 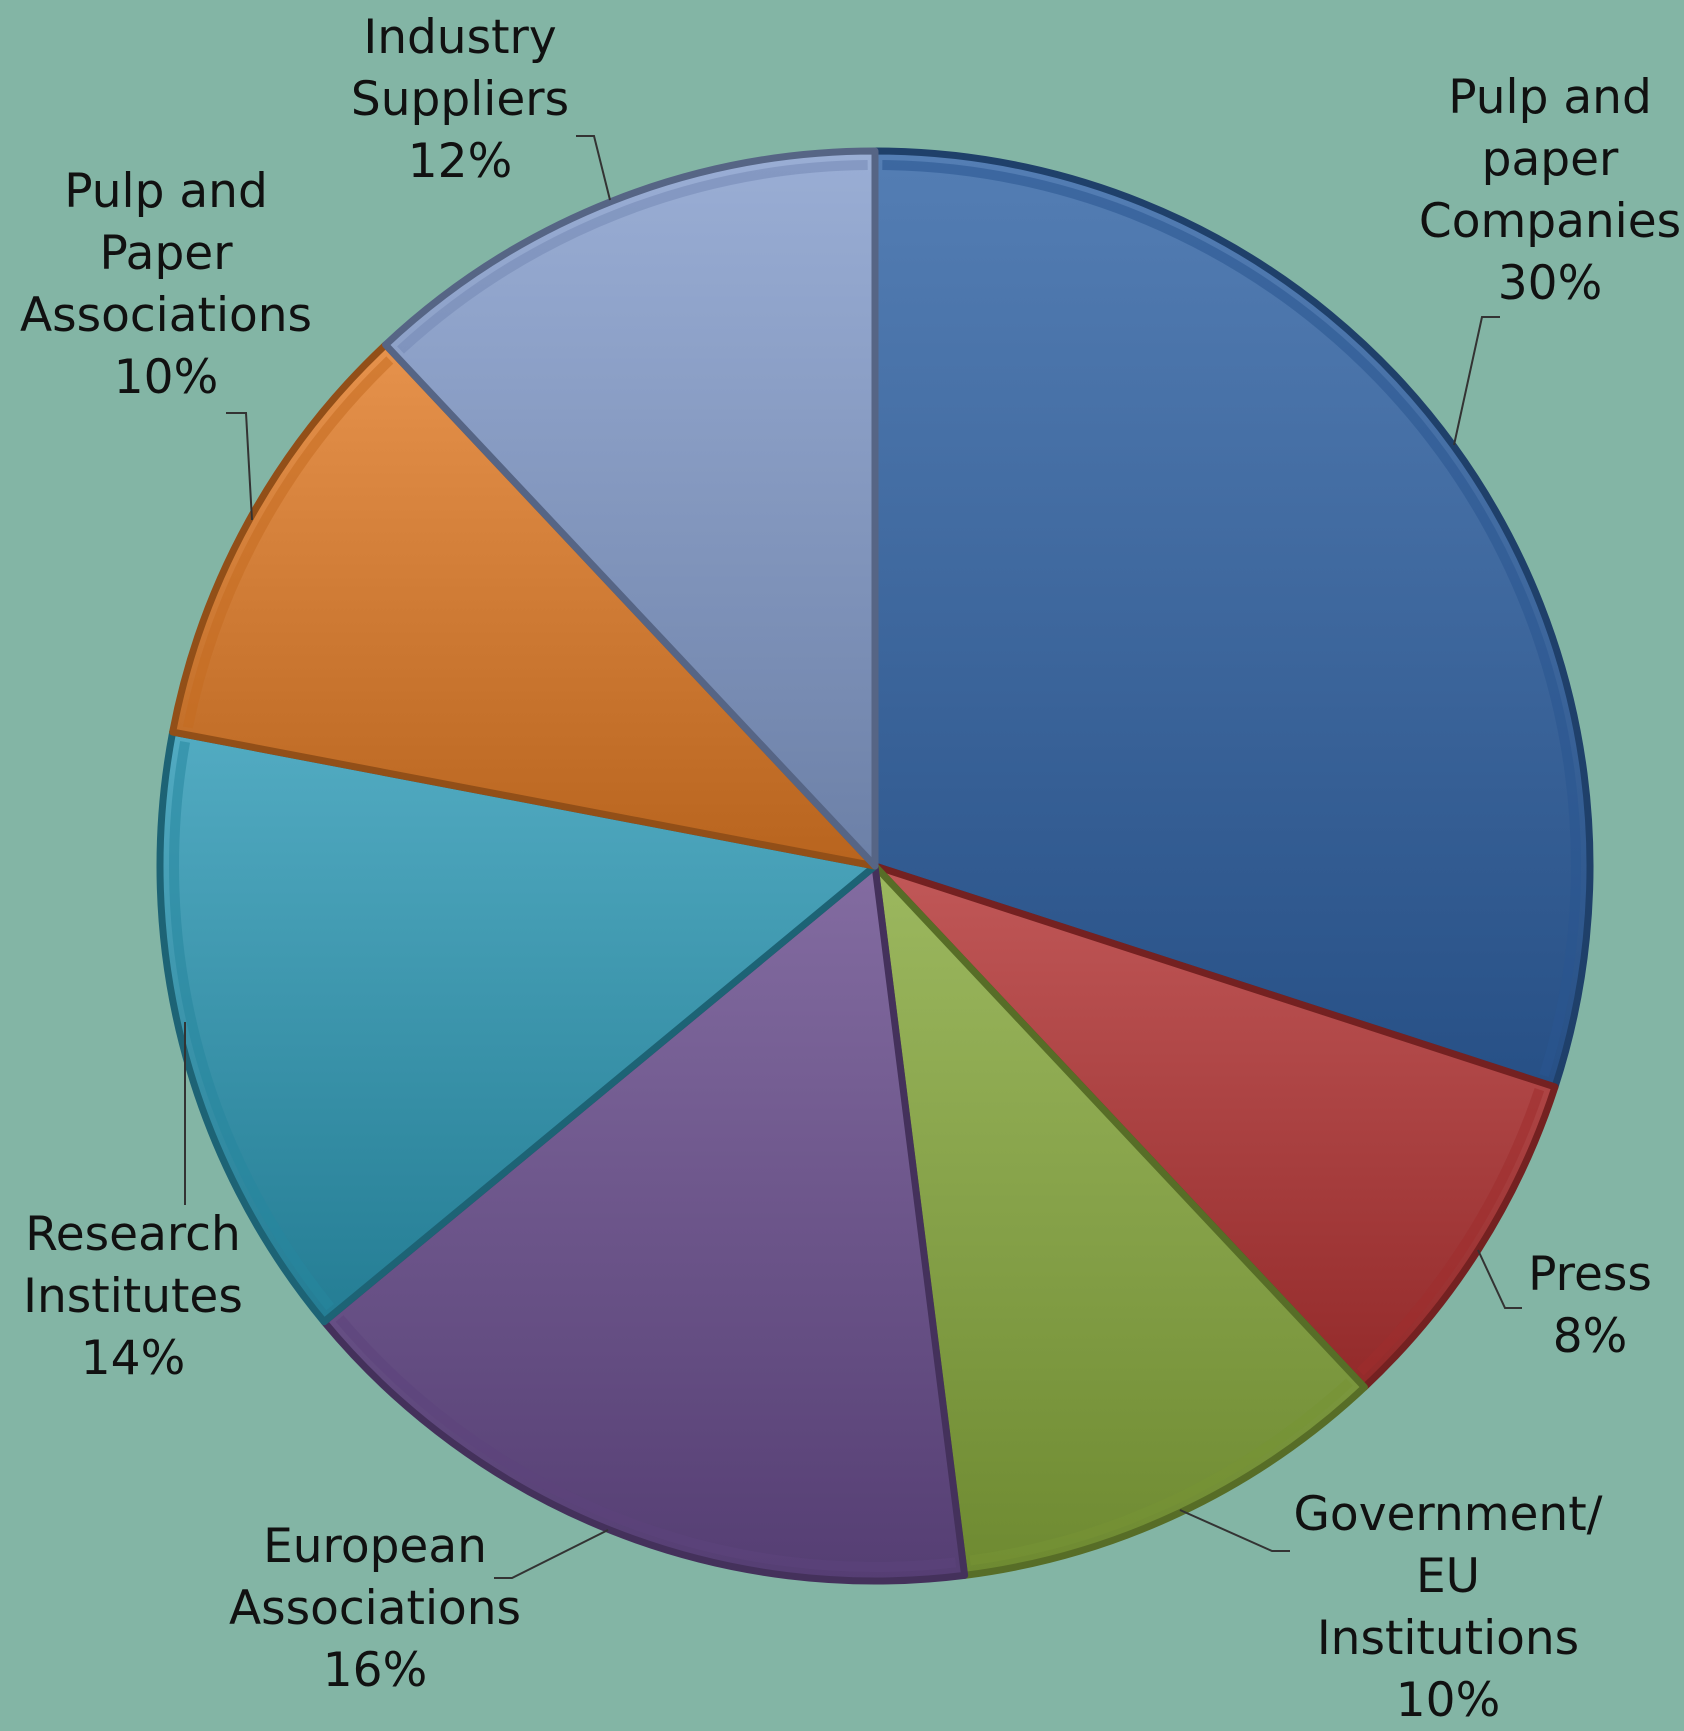 I want to click on slice-label-line: Government/, so click(x=1448, y=1514).